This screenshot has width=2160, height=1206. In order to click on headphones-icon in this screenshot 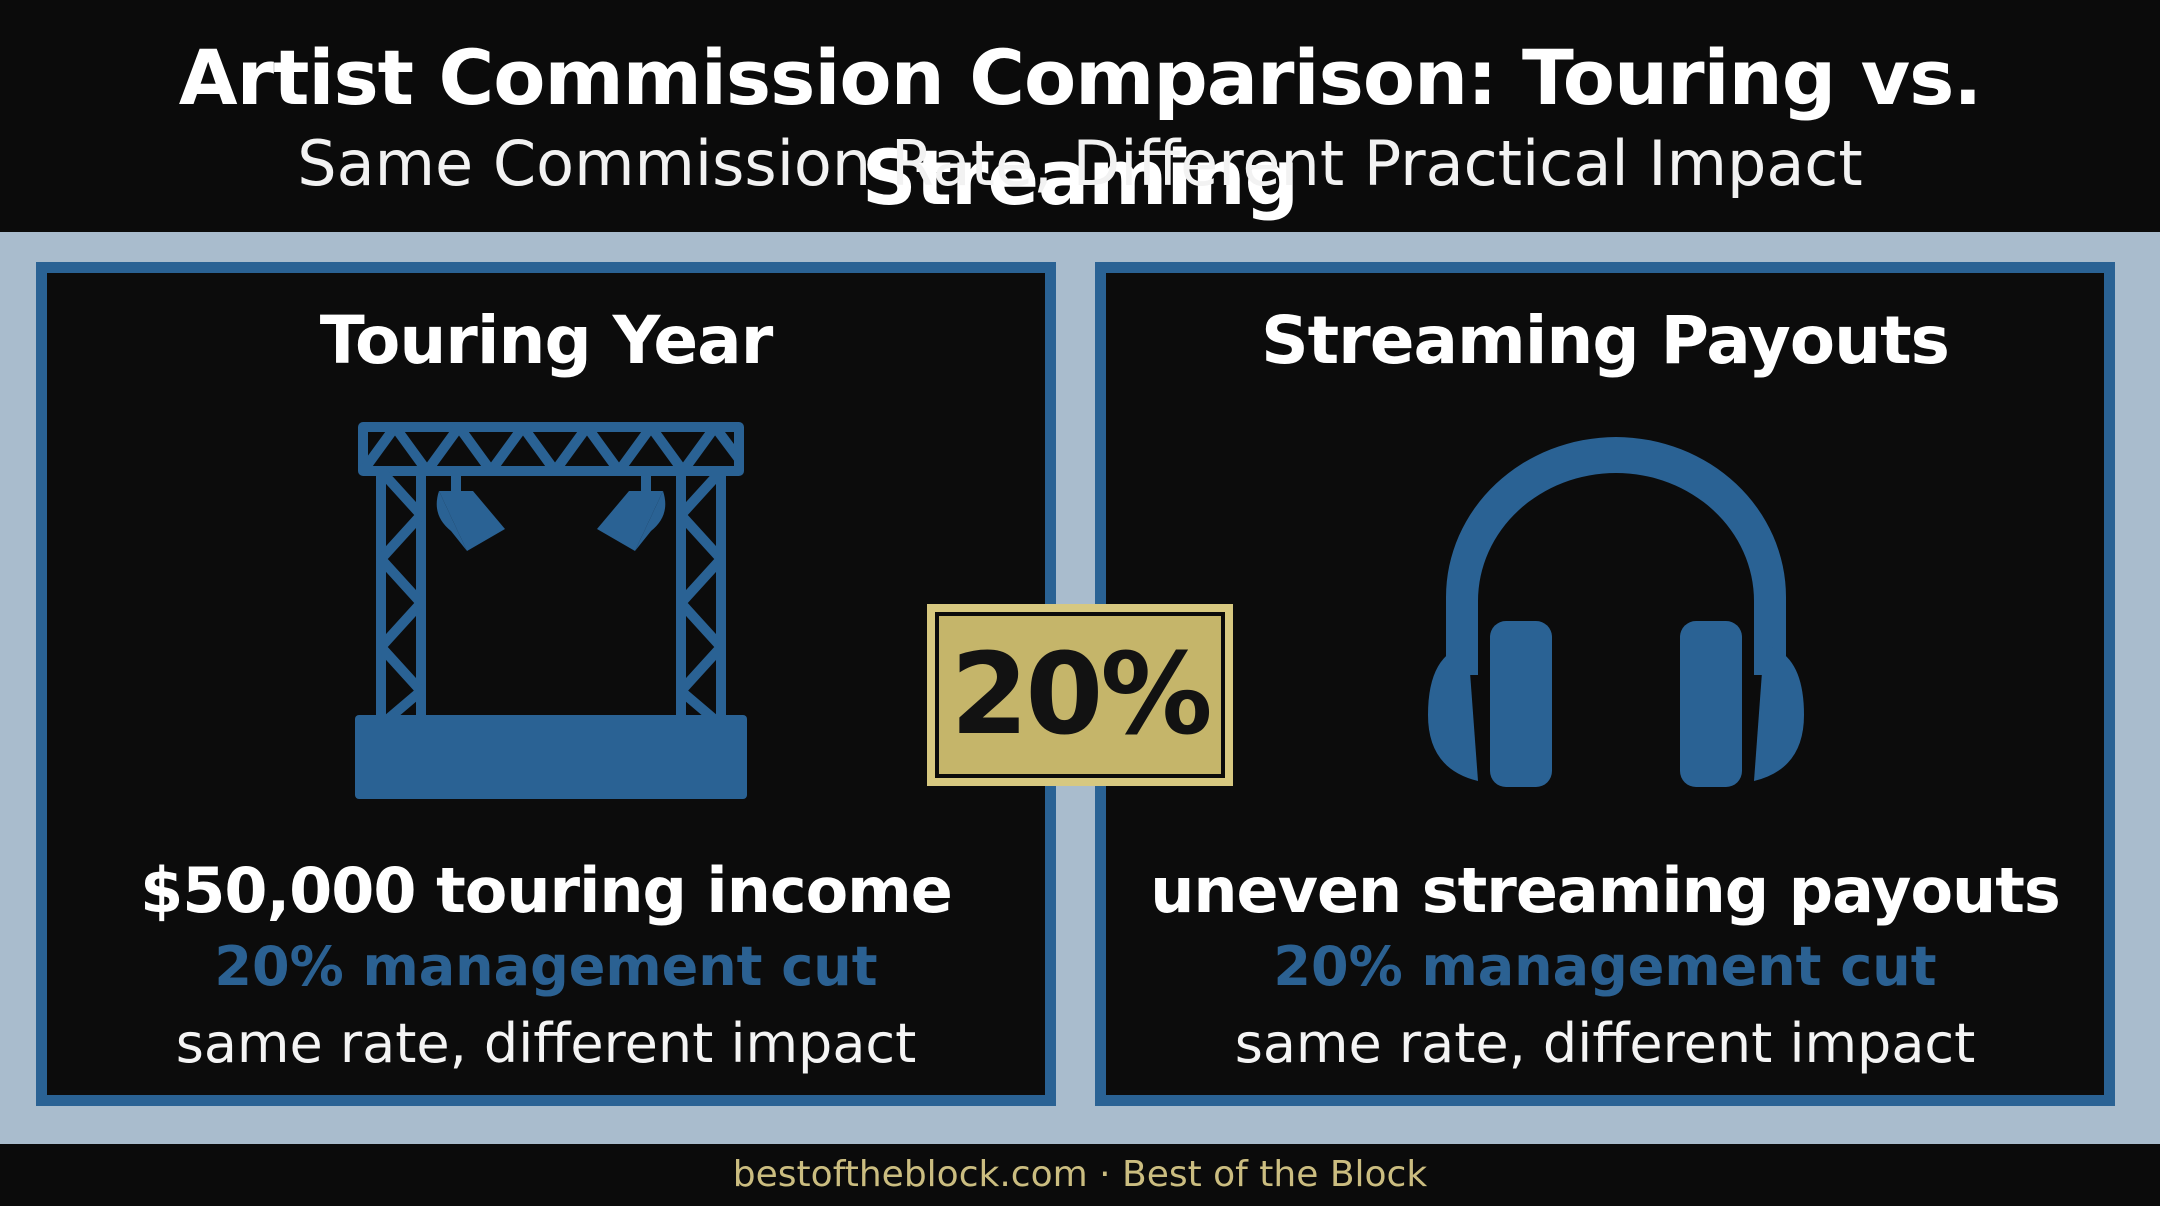, I will do `click(1616, 612)`.